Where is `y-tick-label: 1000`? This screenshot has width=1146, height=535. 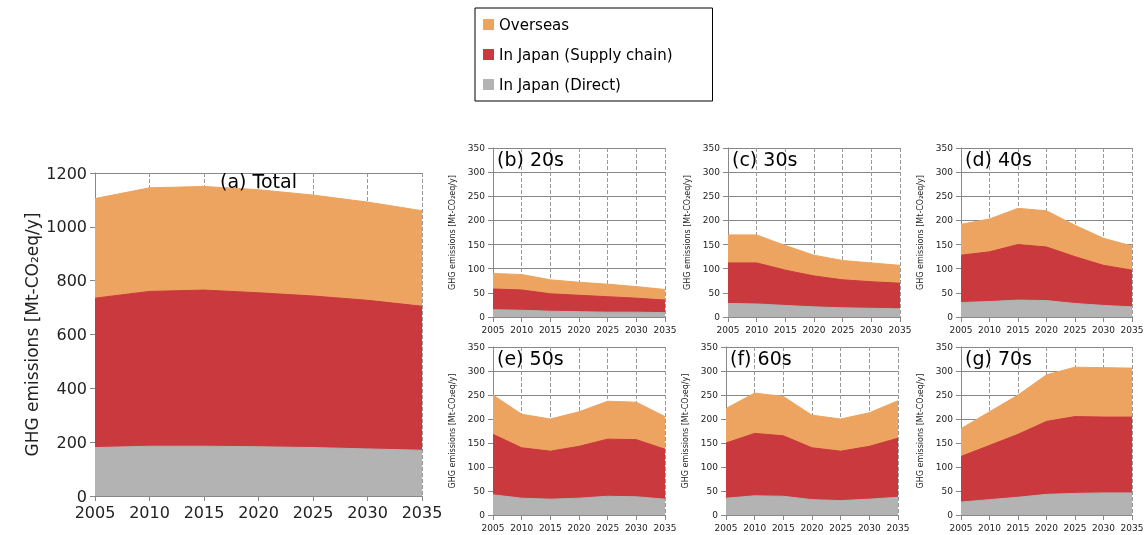
y-tick-label: 1000 is located at coordinates (66, 227).